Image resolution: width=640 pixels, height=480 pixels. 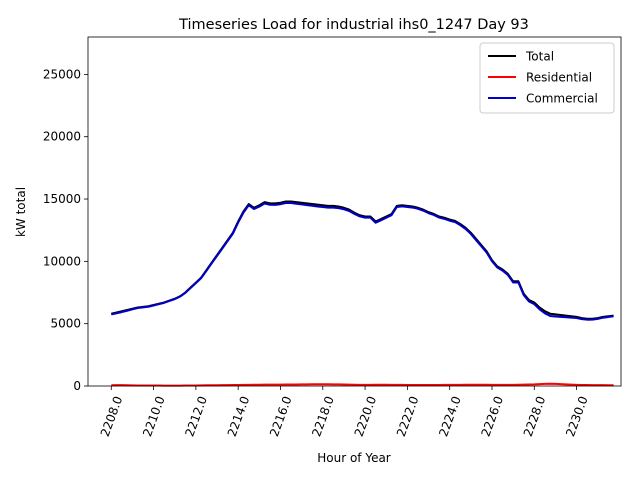 I want to click on y-tick-label: 10000, so click(x=62, y=261).